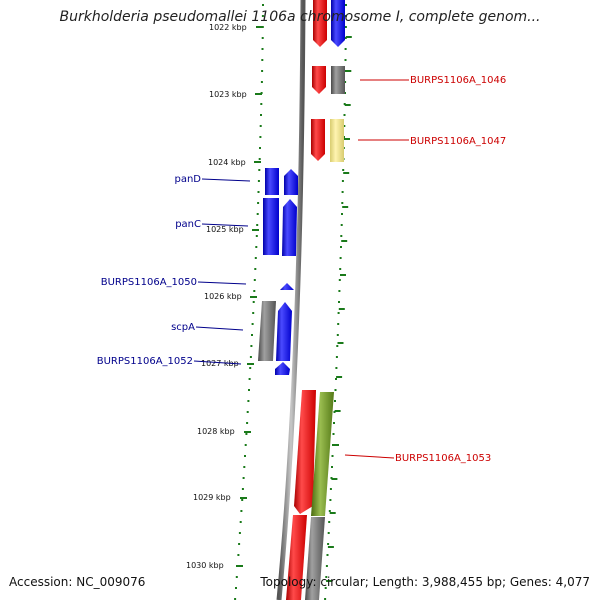 The image size is (600, 600). I want to click on accession-text: Accession: NC_009076, so click(77, 582).